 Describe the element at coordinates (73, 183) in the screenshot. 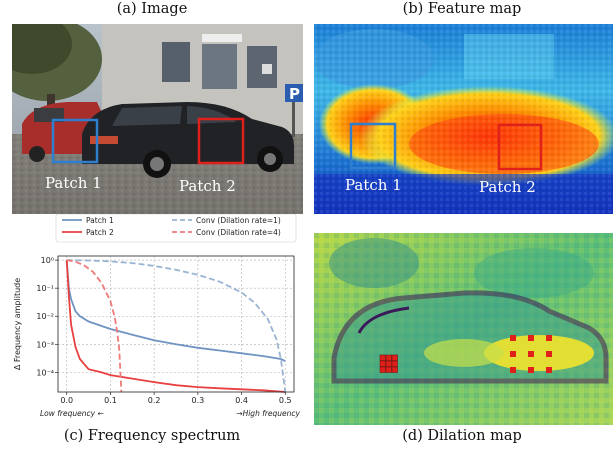

I see `patch1-label: Patch 1` at that location.